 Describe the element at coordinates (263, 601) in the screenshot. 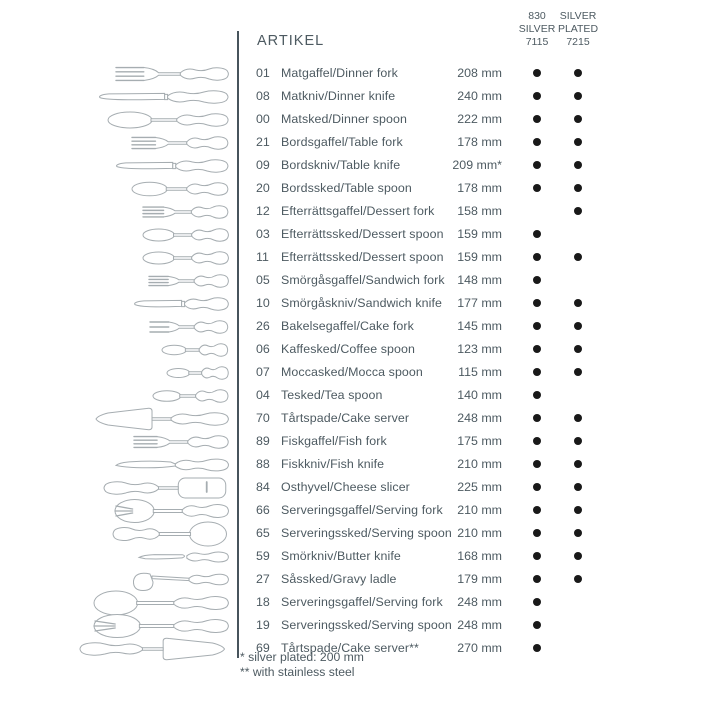

I see `article-number: 18` at that location.